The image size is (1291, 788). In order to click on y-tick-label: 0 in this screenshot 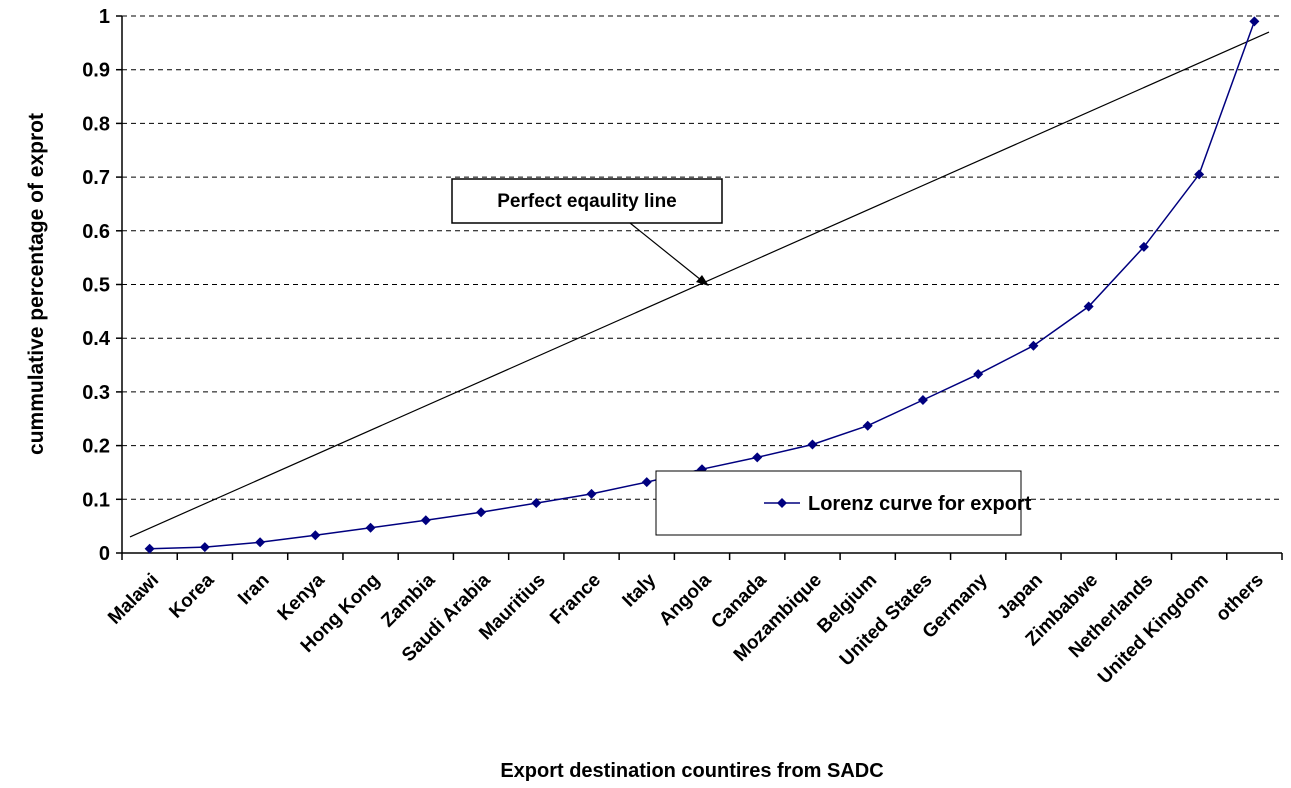, I will do `click(104, 554)`.